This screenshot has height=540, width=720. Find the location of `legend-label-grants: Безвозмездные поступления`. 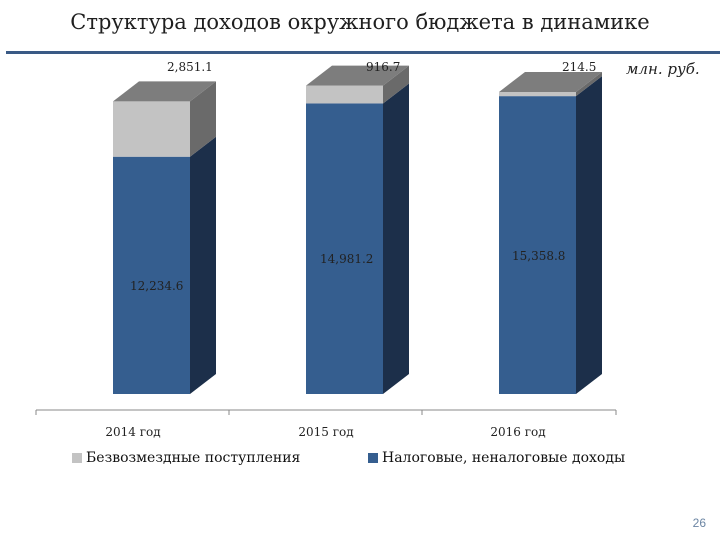

legend-label-grants: Безвозмездные поступления is located at coordinates (193, 458).